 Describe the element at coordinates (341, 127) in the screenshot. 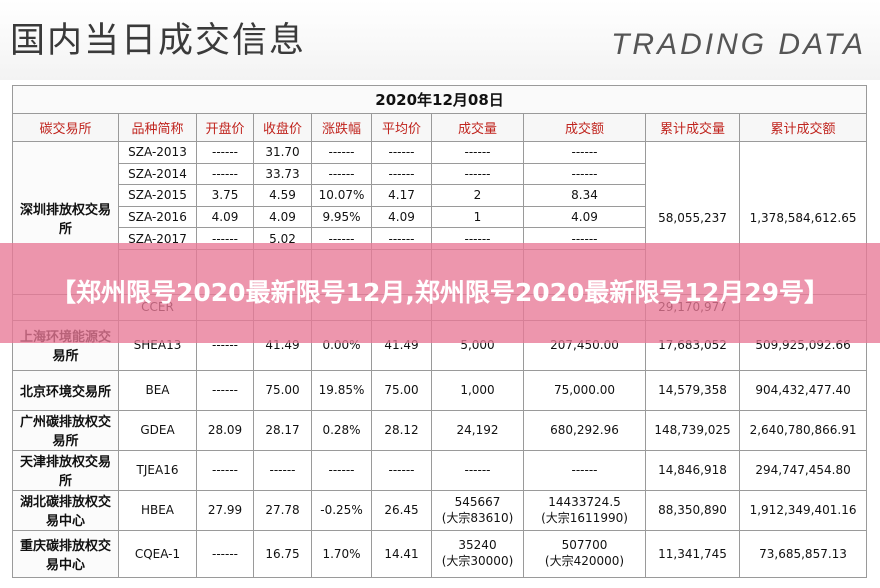

I see `column-header: 涨跌幅` at that location.